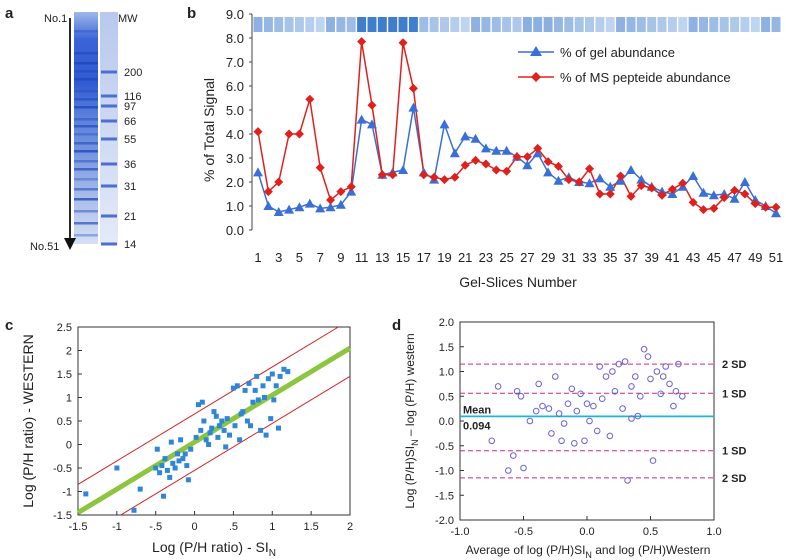 Image resolution: width=786 pixels, height=560 pixels. Describe the element at coordinates (235, 110) in the screenshot. I see `b-y-tick-label: 5.0` at that location.